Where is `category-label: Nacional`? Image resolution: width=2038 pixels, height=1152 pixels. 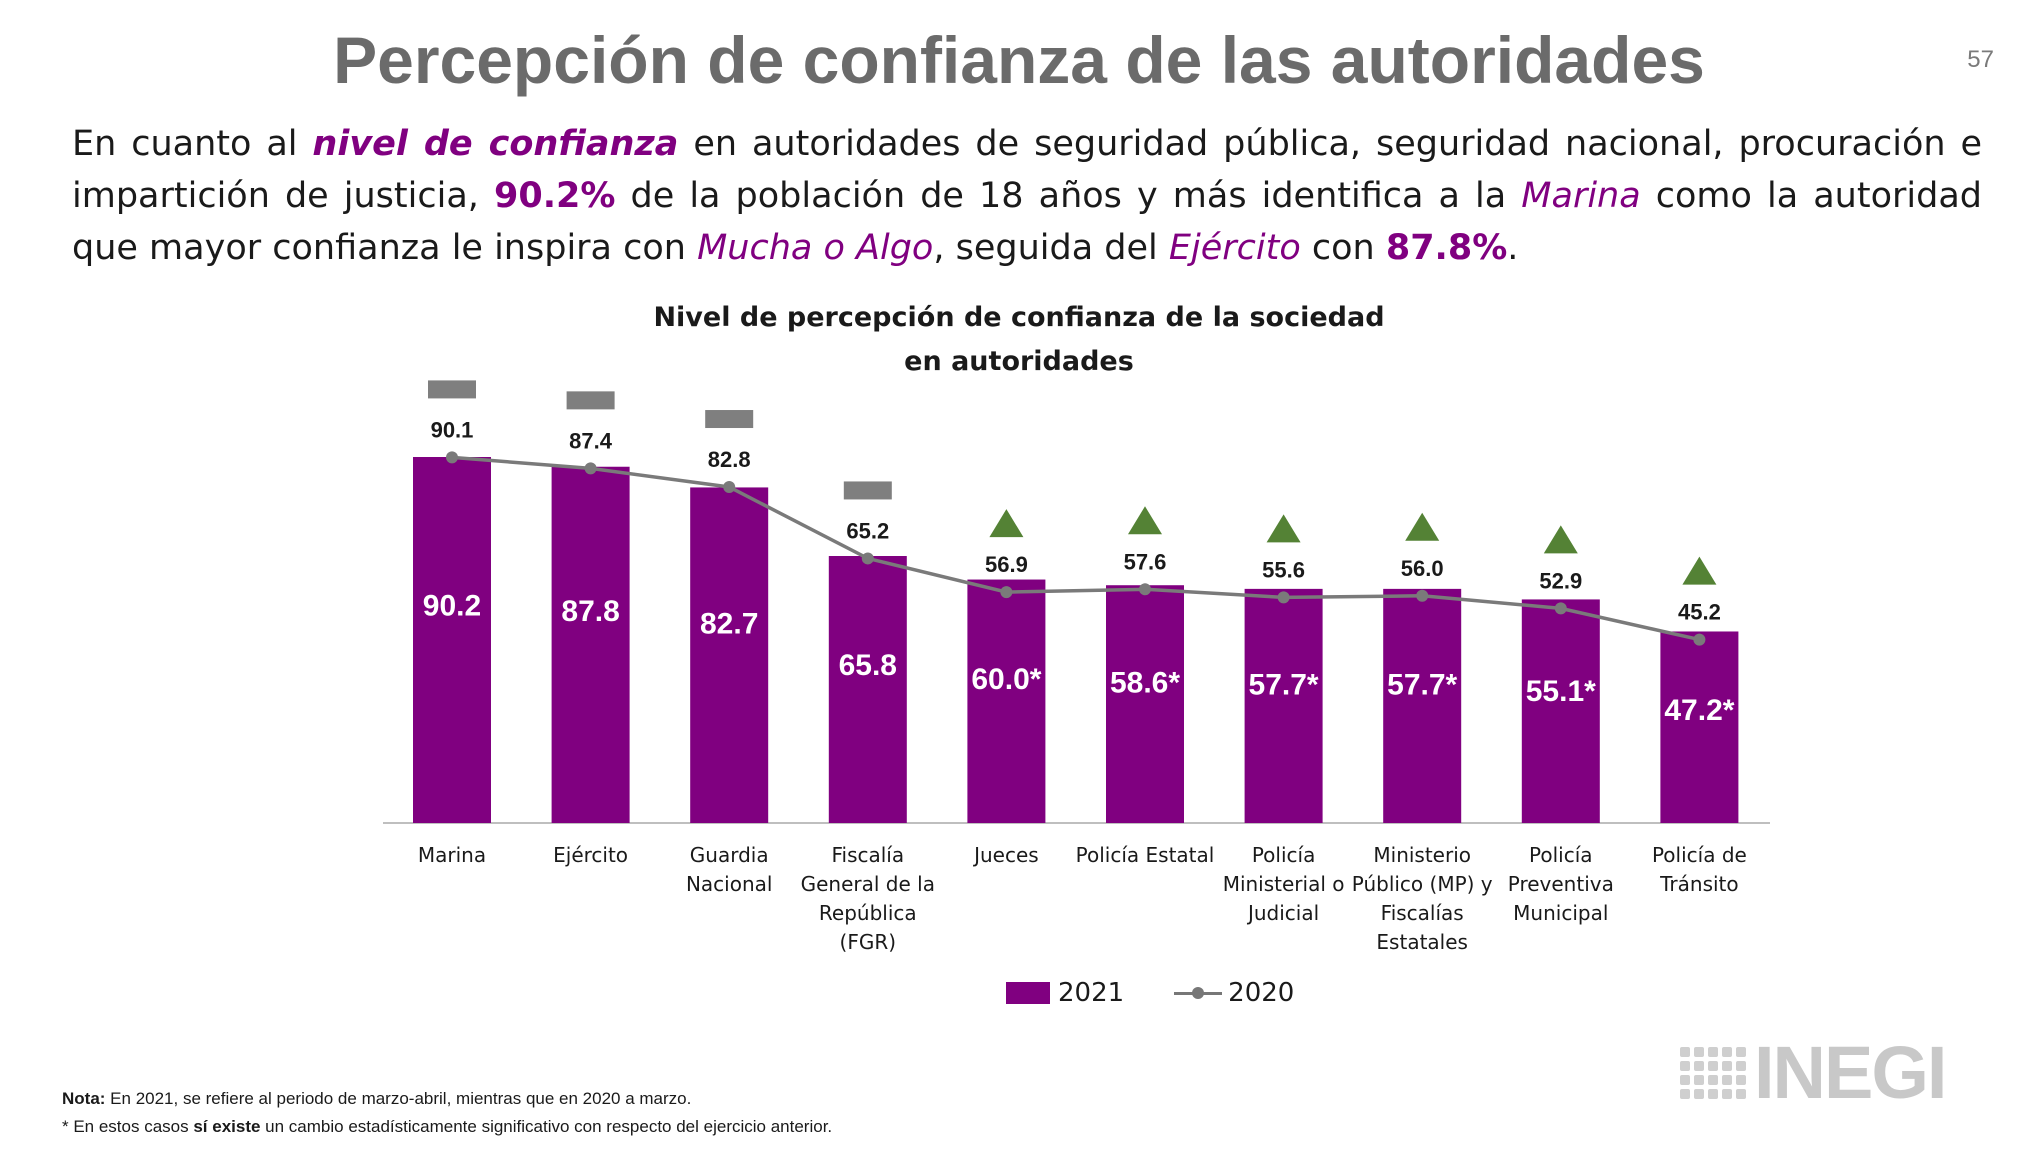
category-label: Nacional is located at coordinates (729, 884).